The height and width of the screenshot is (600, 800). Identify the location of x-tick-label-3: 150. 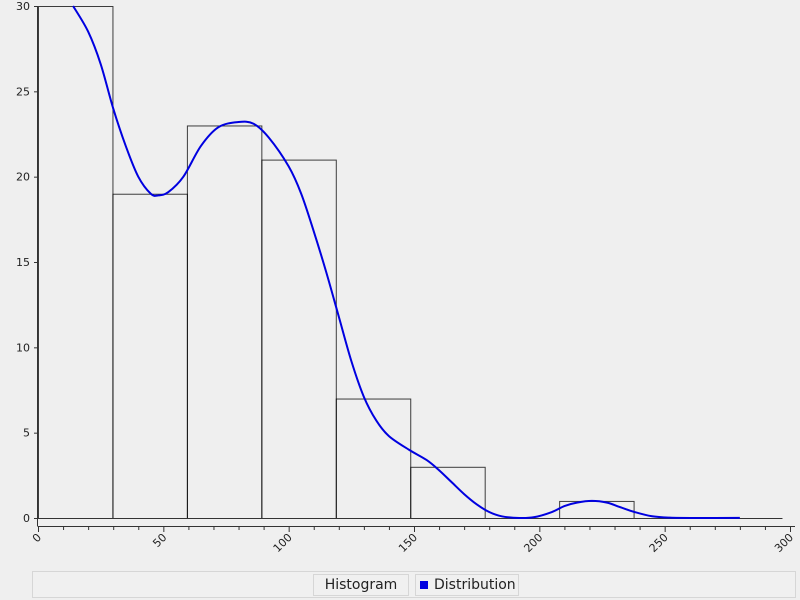
(408, 543).